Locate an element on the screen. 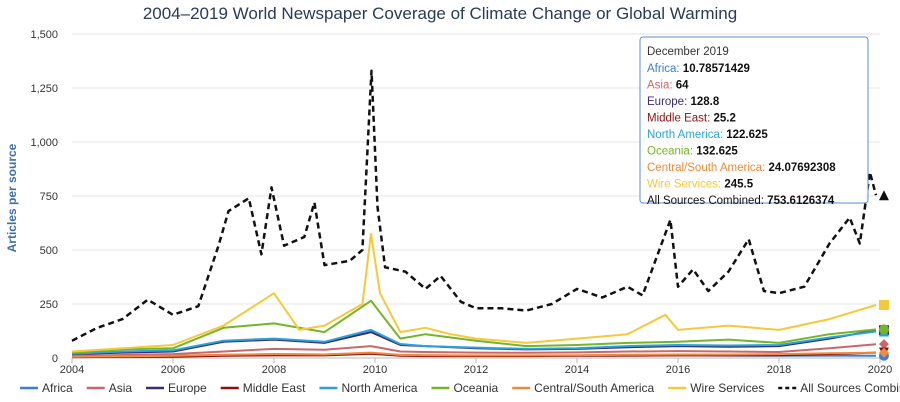 The width and height of the screenshot is (900, 402). legend-label: North America is located at coordinates (379, 388).